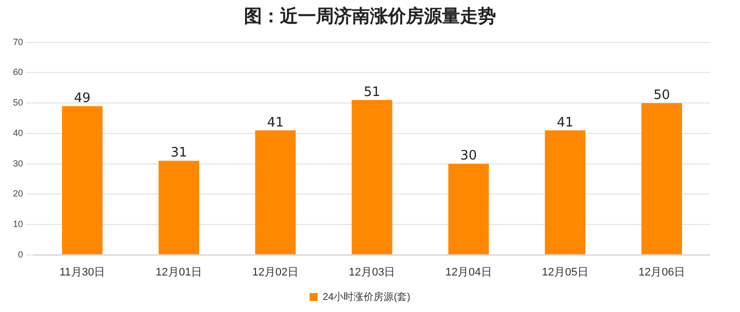 The image size is (740, 312). What do you see at coordinates (21, 254) in the screenshot?
I see `y-tick-label: 0` at bounding box center [21, 254].